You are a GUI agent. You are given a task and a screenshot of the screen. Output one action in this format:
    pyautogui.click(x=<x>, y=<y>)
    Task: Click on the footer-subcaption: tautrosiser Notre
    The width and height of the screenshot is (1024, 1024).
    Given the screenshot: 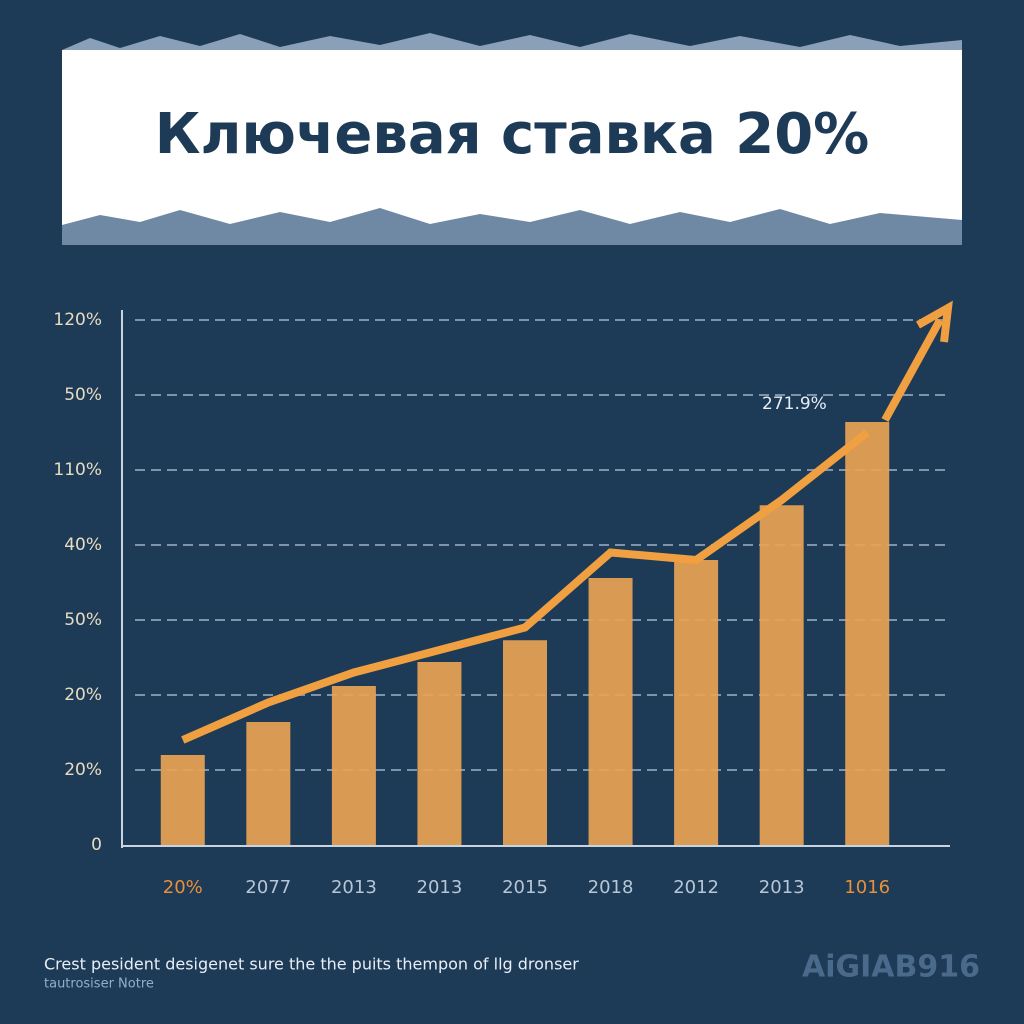 What is the action you would take?
    pyautogui.click(x=99, y=984)
    